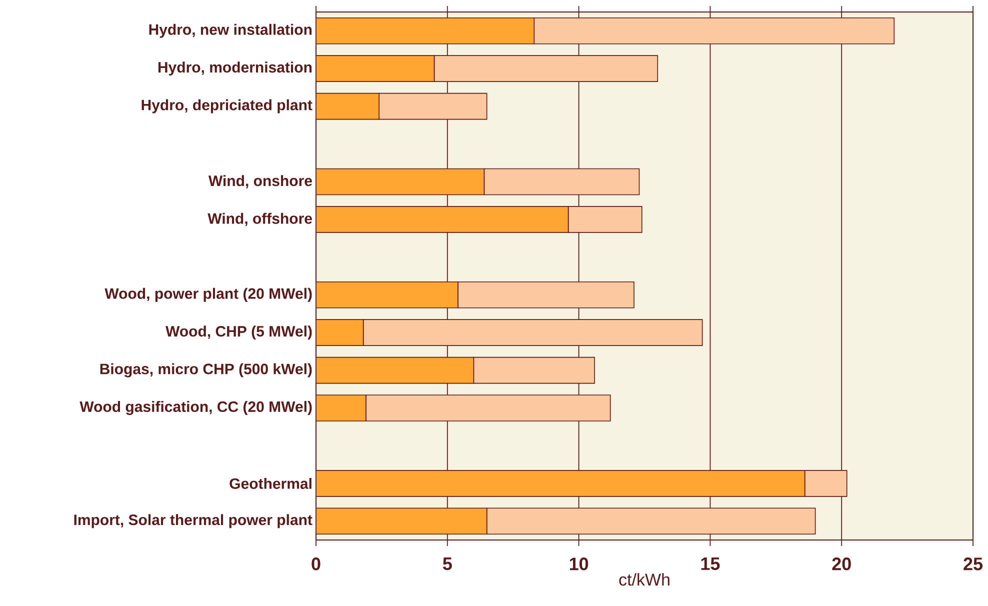 The width and height of the screenshot is (988, 606). I want to click on x-tick-label: 10, so click(579, 564).